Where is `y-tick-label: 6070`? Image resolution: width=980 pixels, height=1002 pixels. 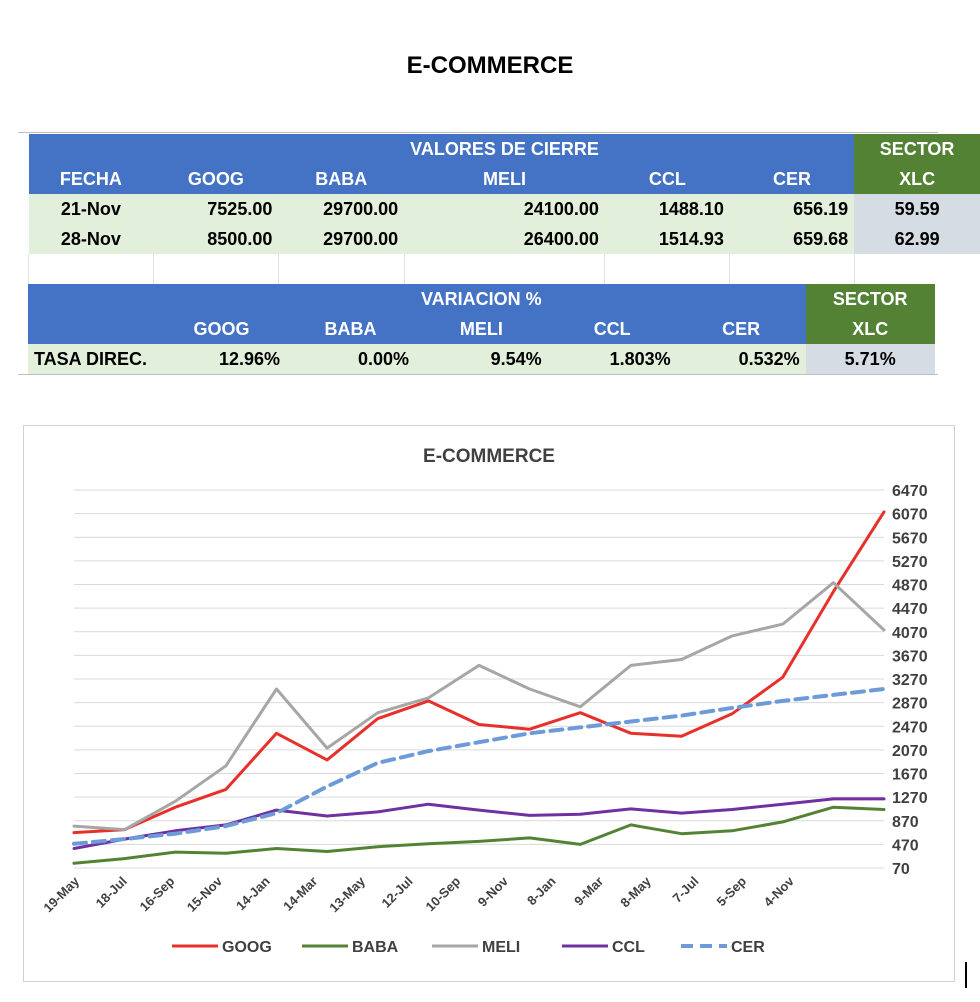 y-tick-label: 6070 is located at coordinates (910, 515).